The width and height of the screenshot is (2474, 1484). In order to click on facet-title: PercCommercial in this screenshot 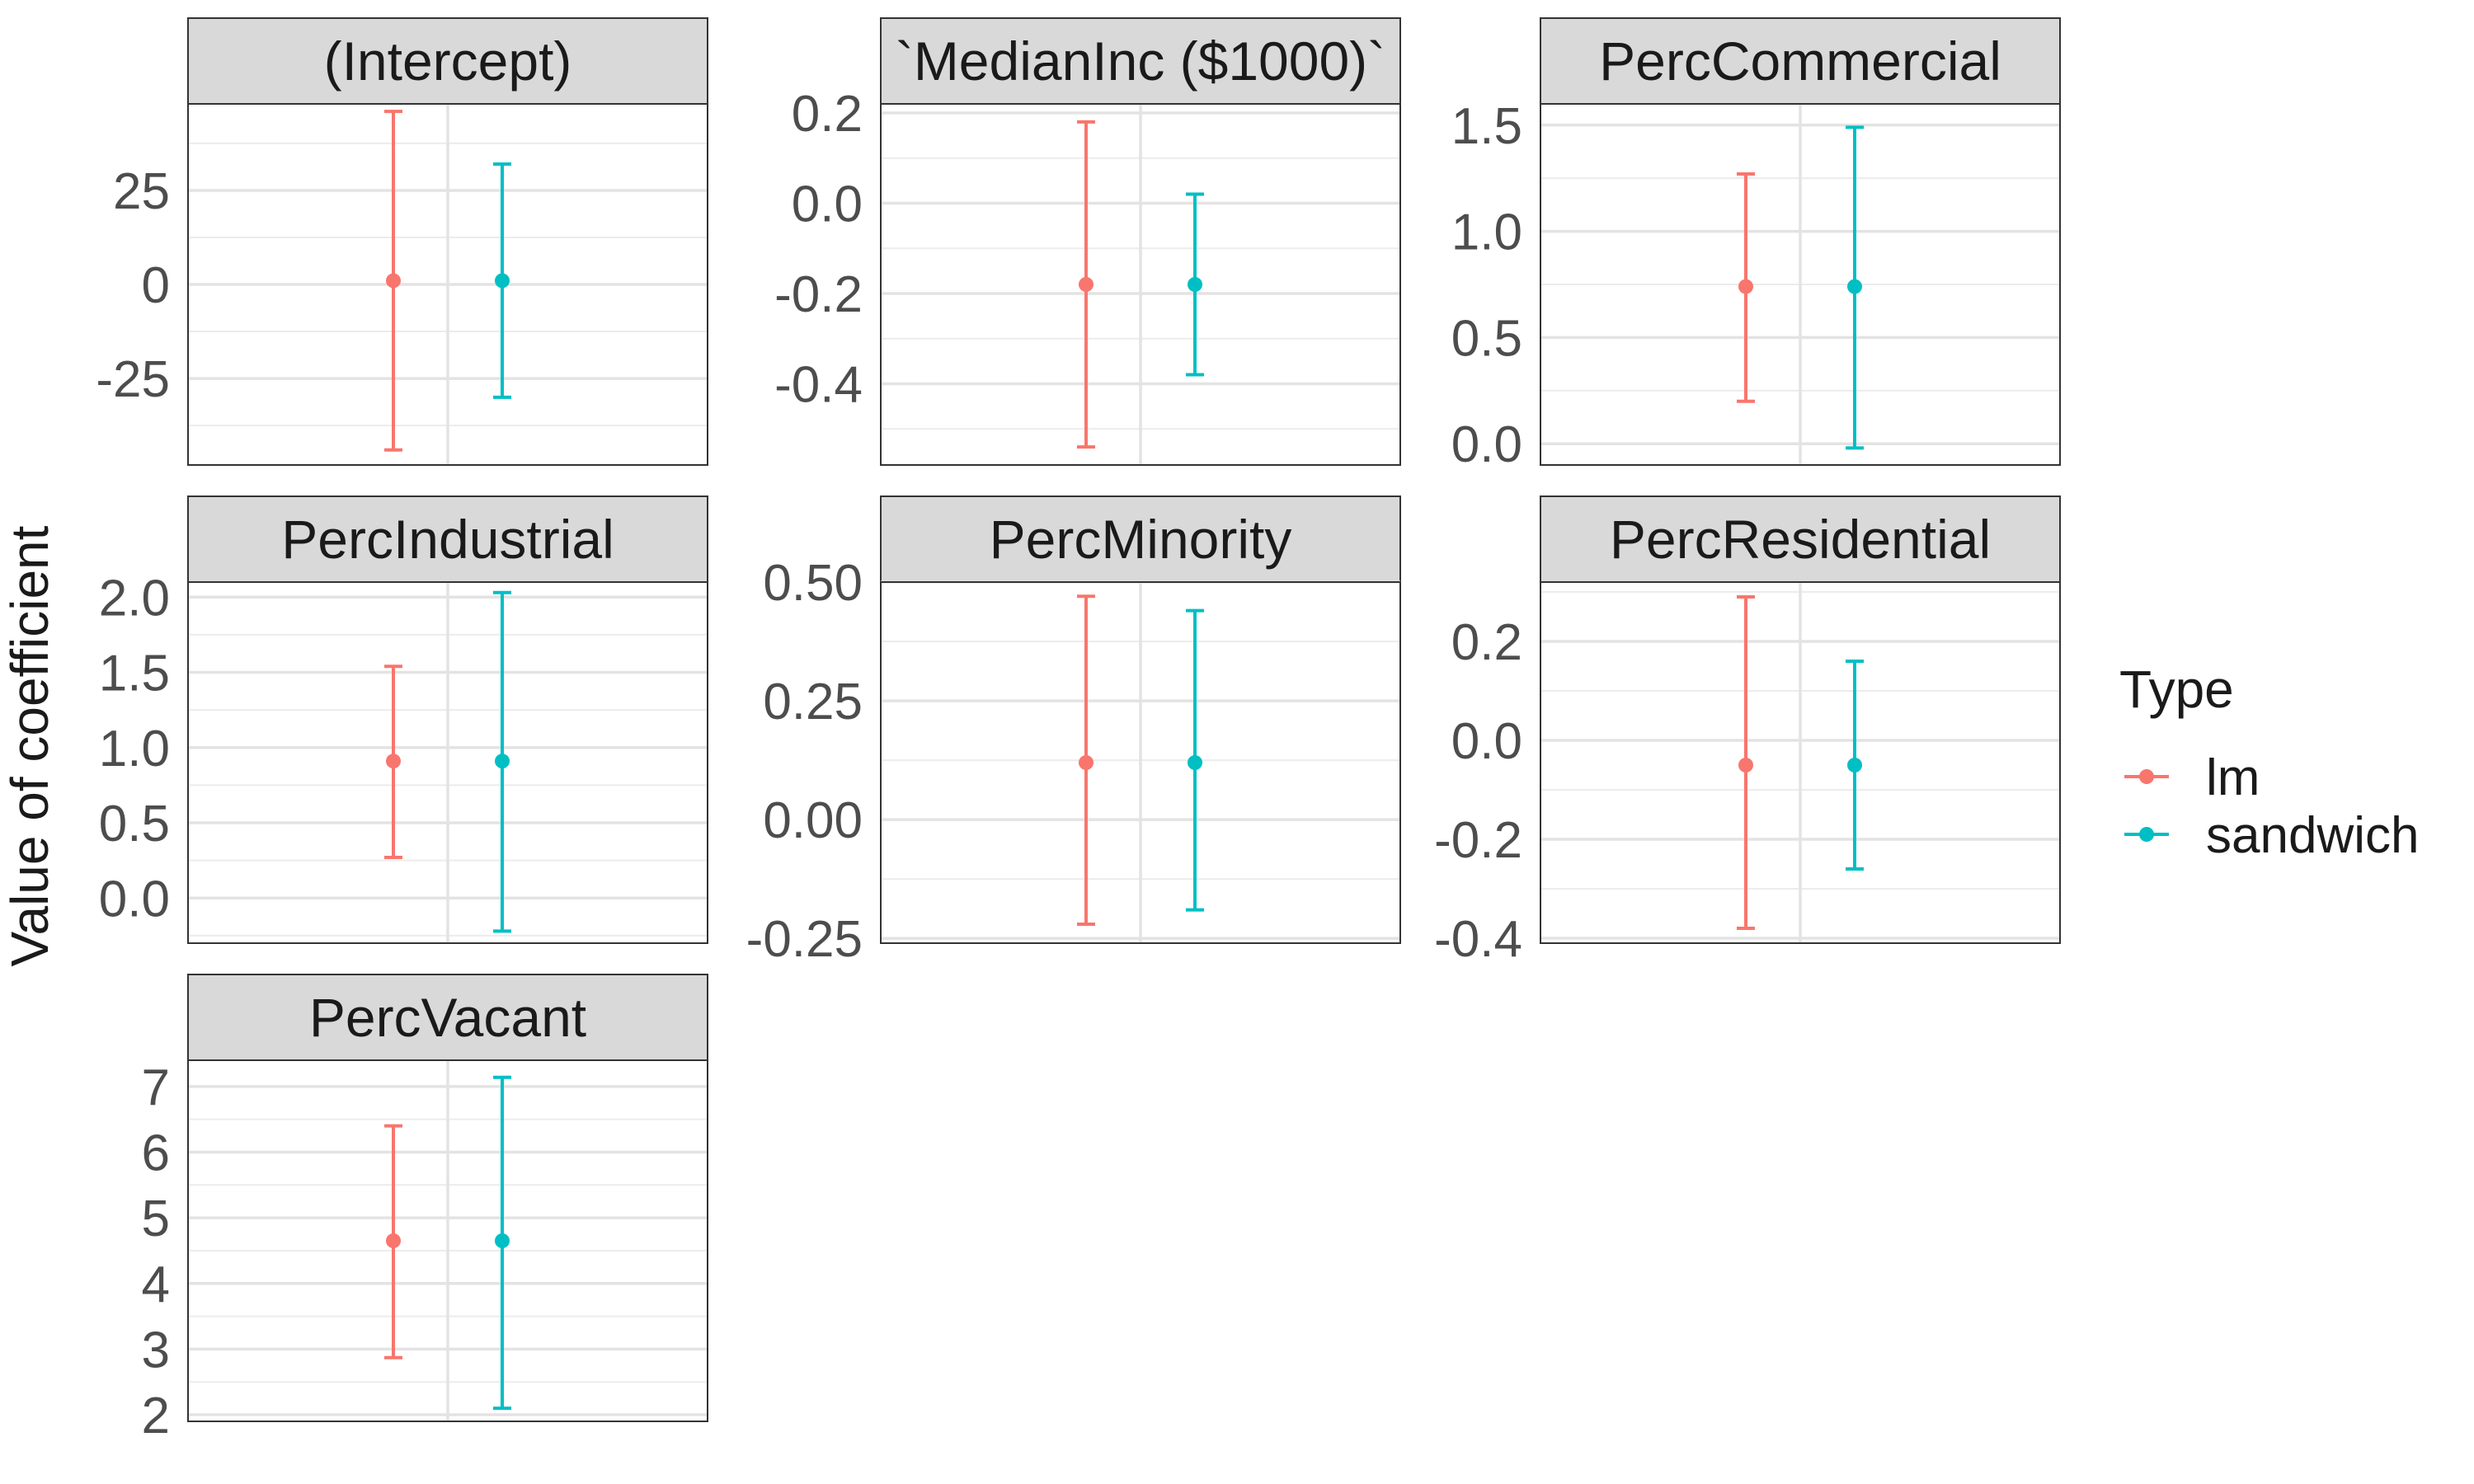, I will do `click(1800, 62)`.